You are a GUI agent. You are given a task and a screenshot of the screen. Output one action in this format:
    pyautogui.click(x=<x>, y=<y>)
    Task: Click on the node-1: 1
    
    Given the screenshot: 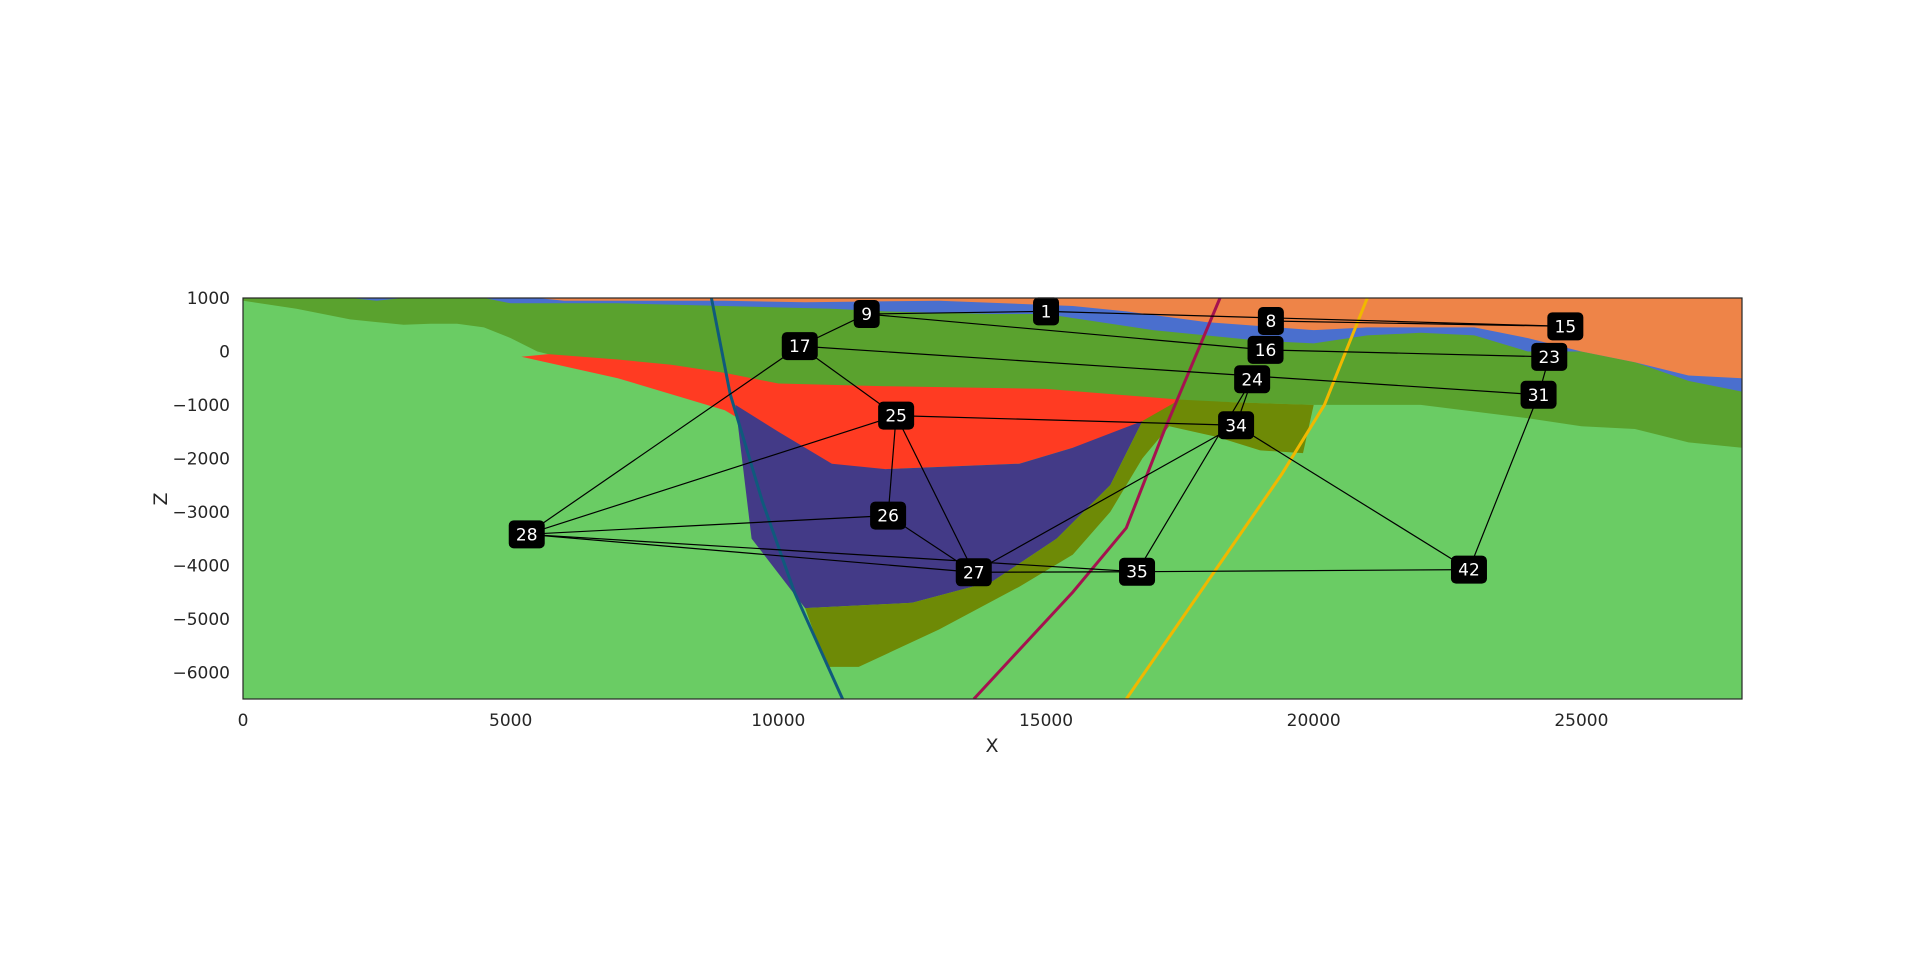 What is the action you would take?
    pyautogui.click(x=1046, y=311)
    